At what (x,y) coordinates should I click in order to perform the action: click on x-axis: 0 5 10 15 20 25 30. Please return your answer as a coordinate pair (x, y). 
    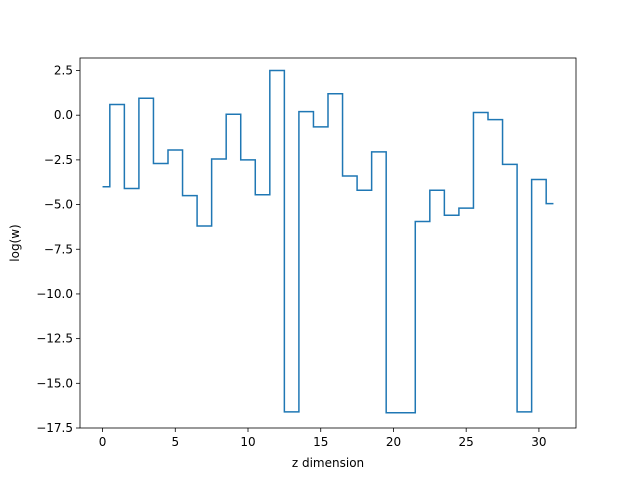
    Looking at the image, I should click on (323, 438).